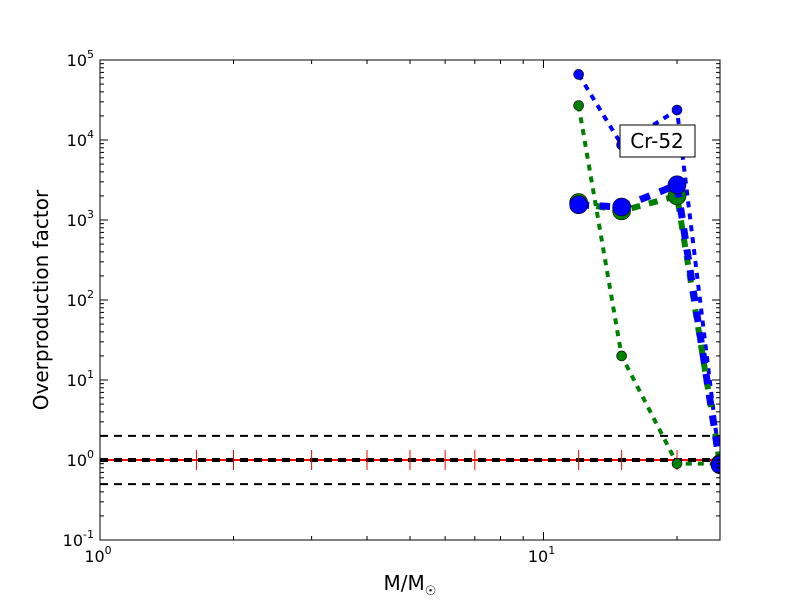 The height and width of the screenshot is (600, 800). Describe the element at coordinates (649, 322) in the screenshot. I see `series-line-blue-large` at that location.